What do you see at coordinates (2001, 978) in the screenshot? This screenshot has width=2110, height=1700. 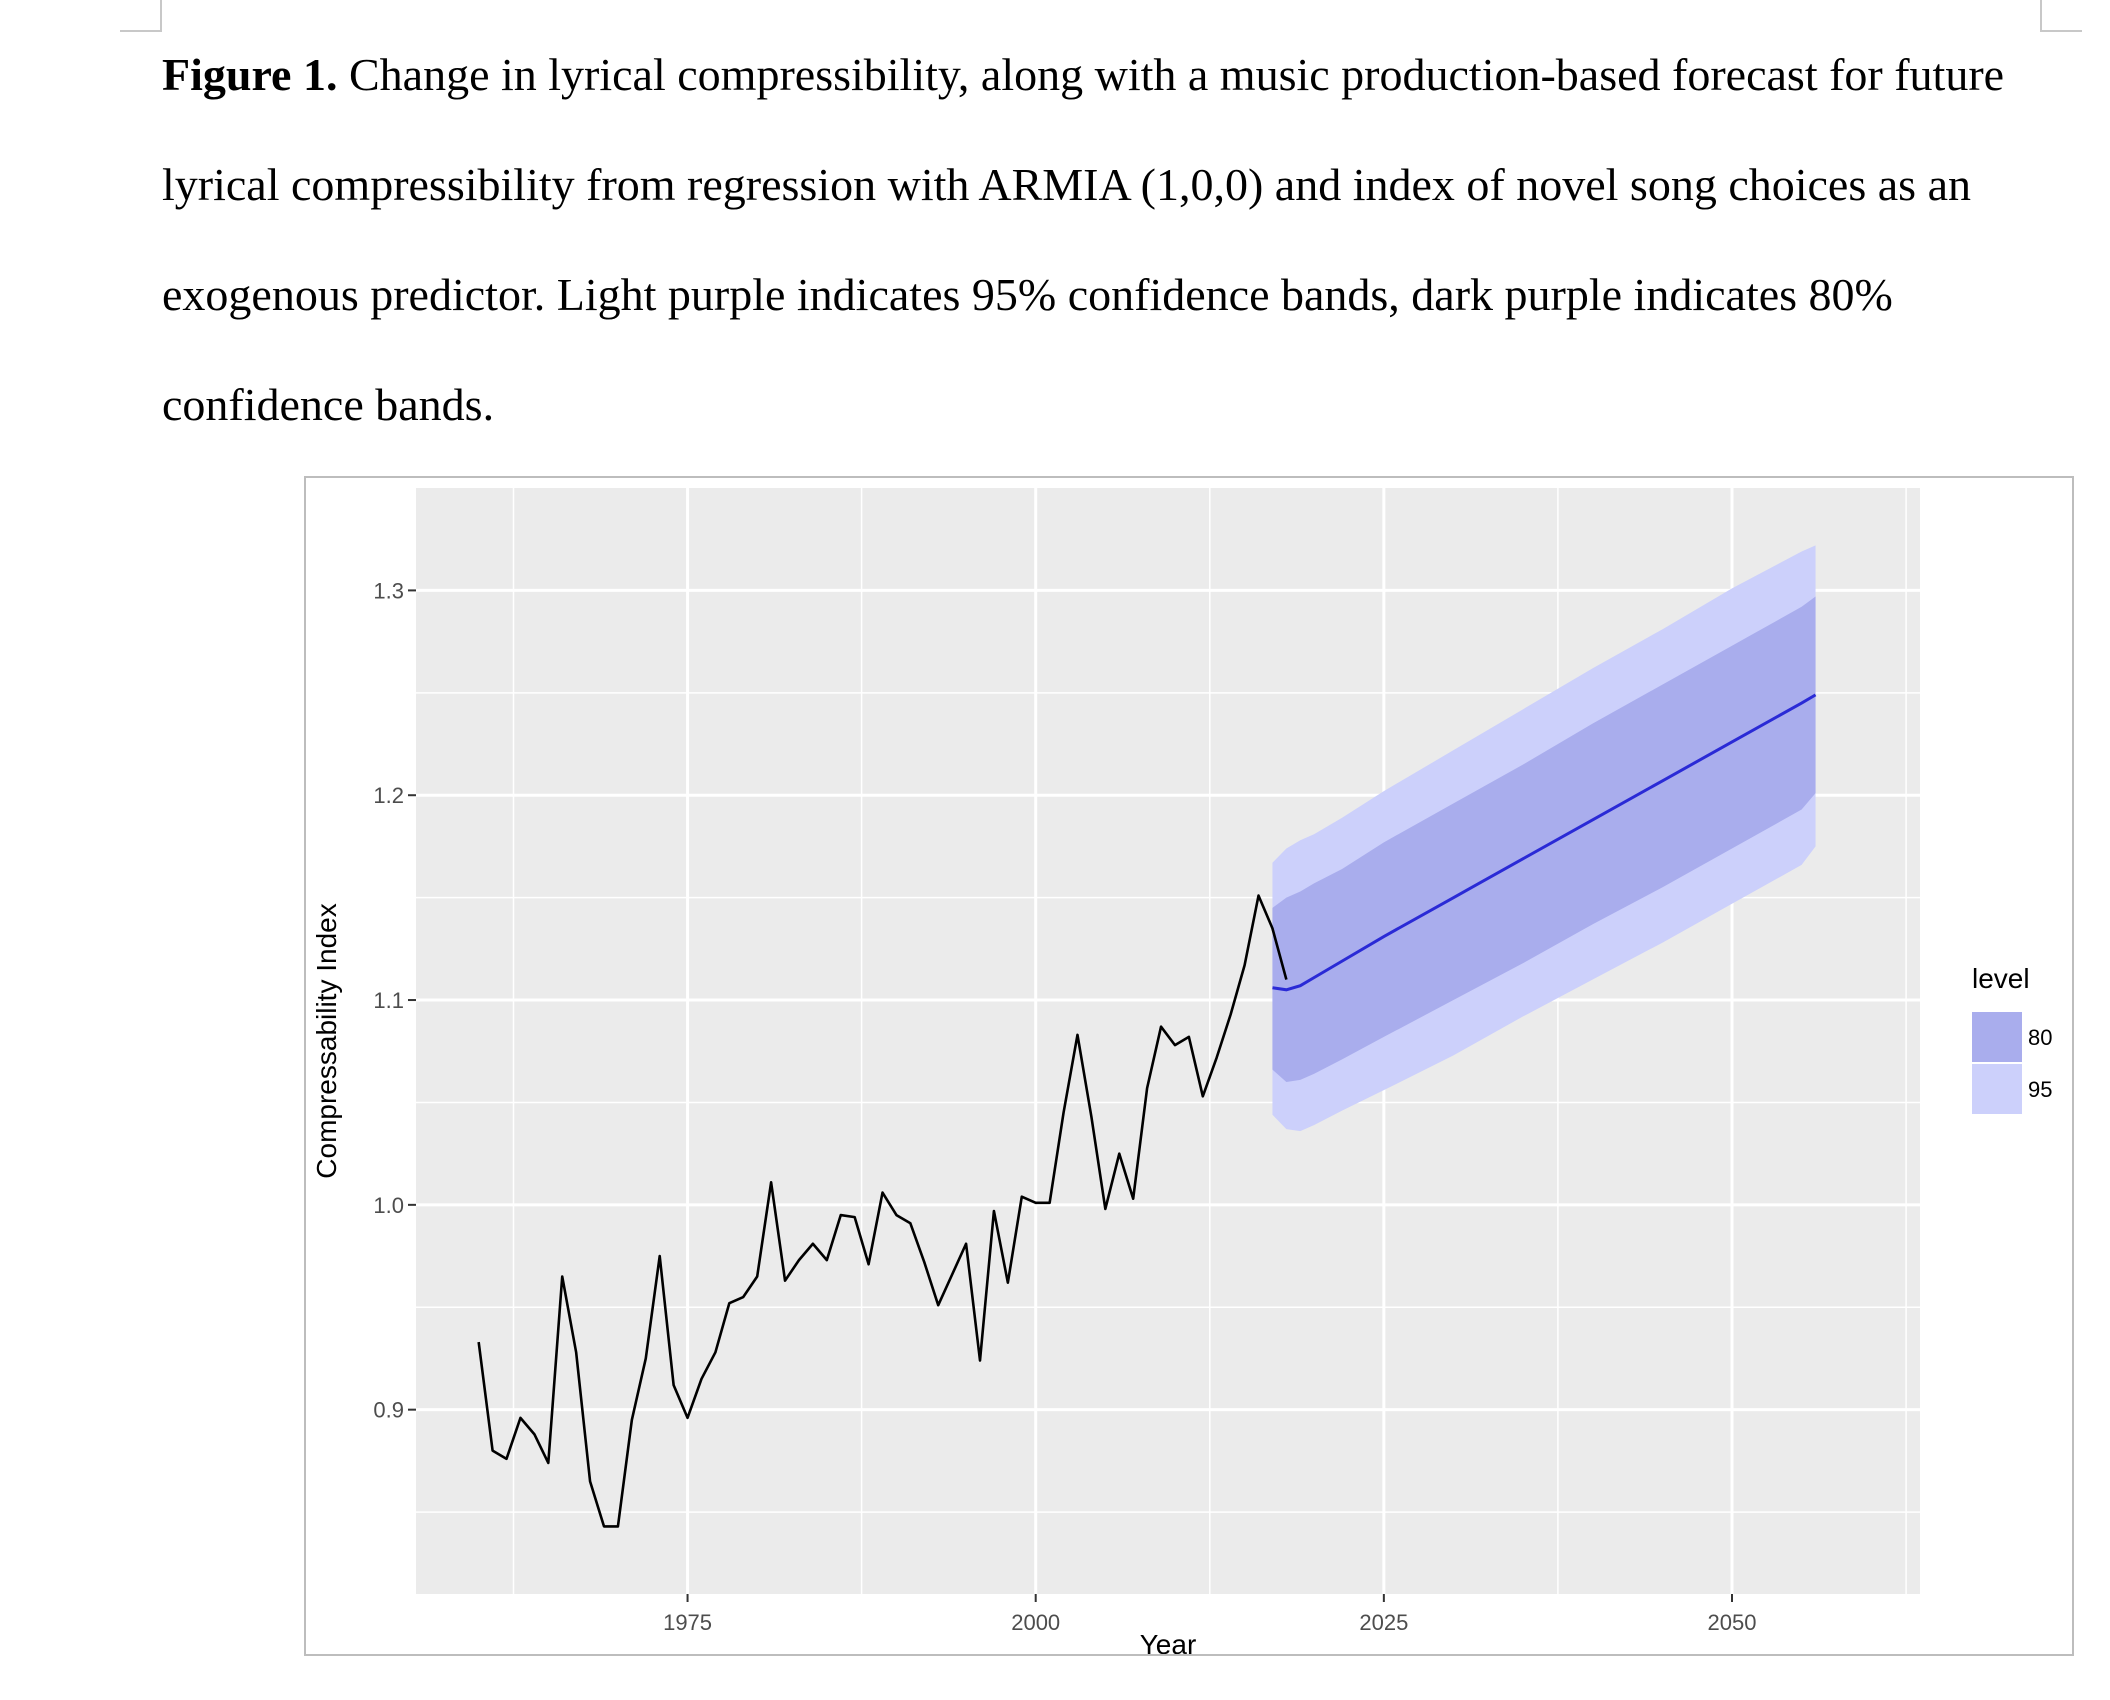 I see `legend-title: level` at bounding box center [2001, 978].